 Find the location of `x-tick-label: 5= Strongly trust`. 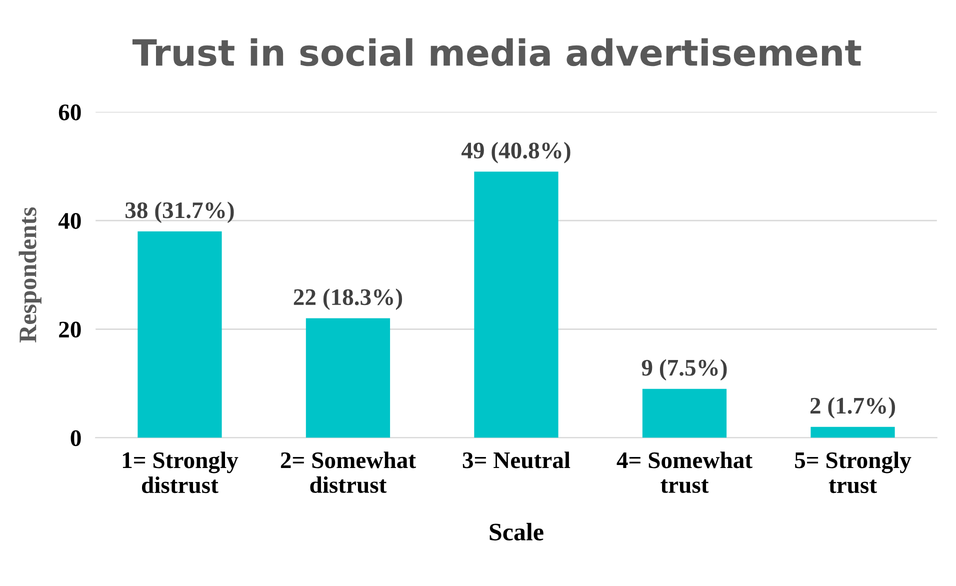

x-tick-label: 5= Strongly trust is located at coordinates (853, 473).